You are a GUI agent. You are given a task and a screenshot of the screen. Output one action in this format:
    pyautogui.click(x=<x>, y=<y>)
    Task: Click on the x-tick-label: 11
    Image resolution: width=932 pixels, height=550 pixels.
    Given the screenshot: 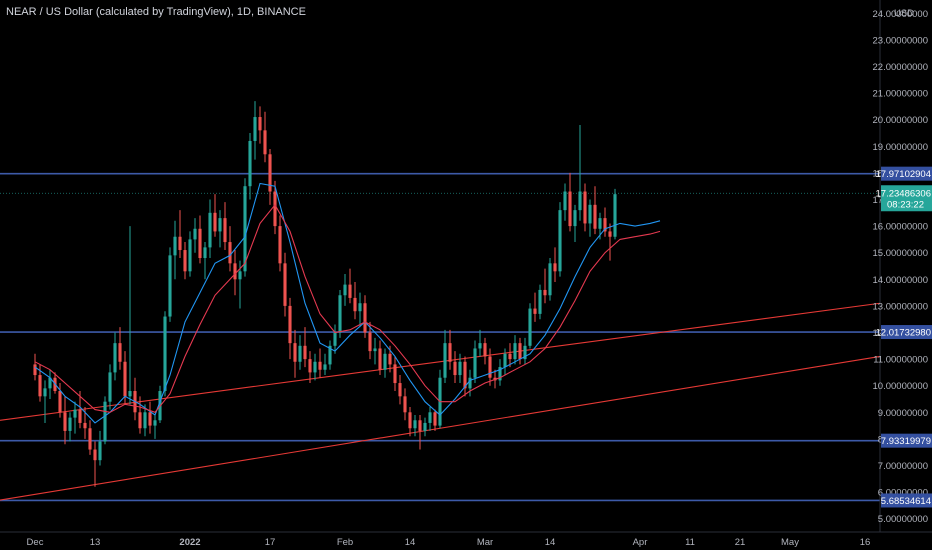 What is the action you would take?
    pyautogui.click(x=690, y=542)
    